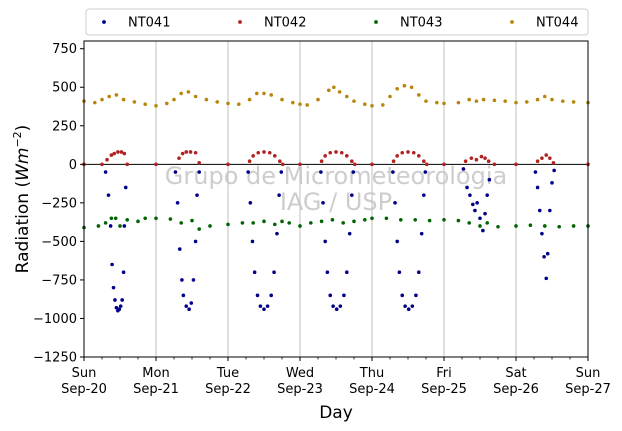  What do you see at coordinates (515, 373) in the screenshot?
I see `x-tick-day-6: Sat` at bounding box center [515, 373].